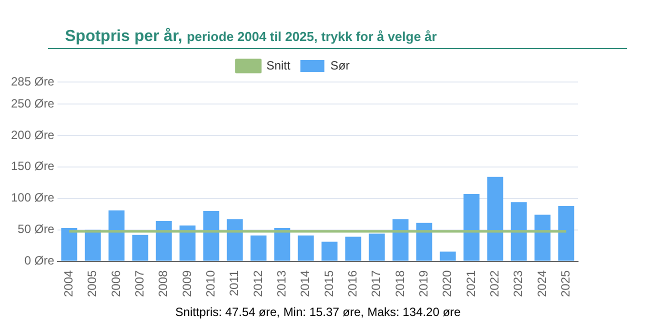 The image size is (645, 326). I want to click on x-tick-label: 2023, so click(518, 284).